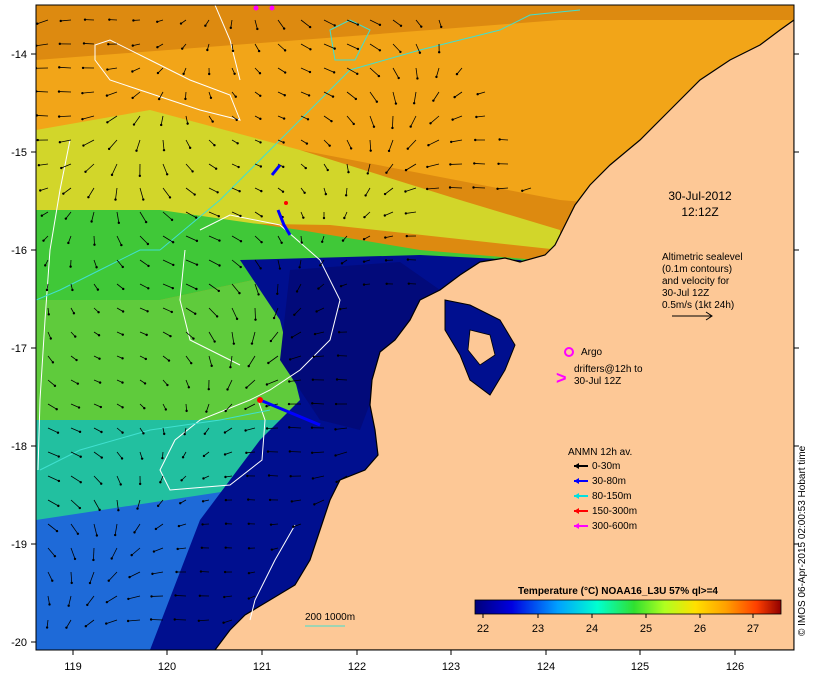  I want to click on y-tick: -16, so click(19, 251).